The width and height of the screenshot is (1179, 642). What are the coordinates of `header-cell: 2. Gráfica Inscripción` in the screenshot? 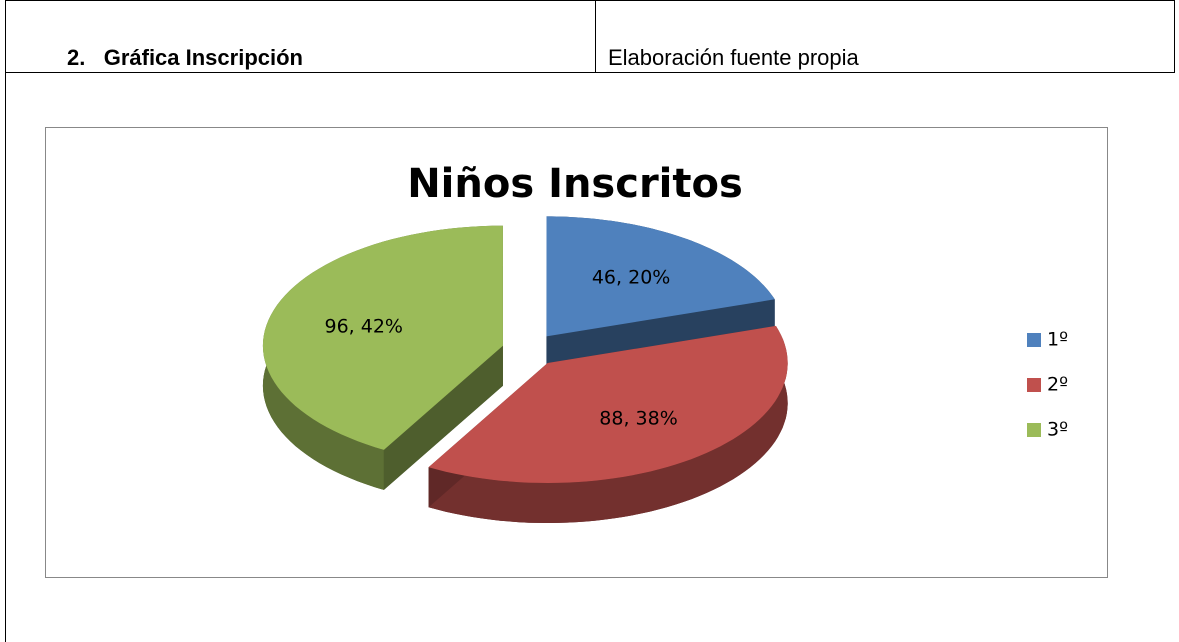 It's located at (185, 58).